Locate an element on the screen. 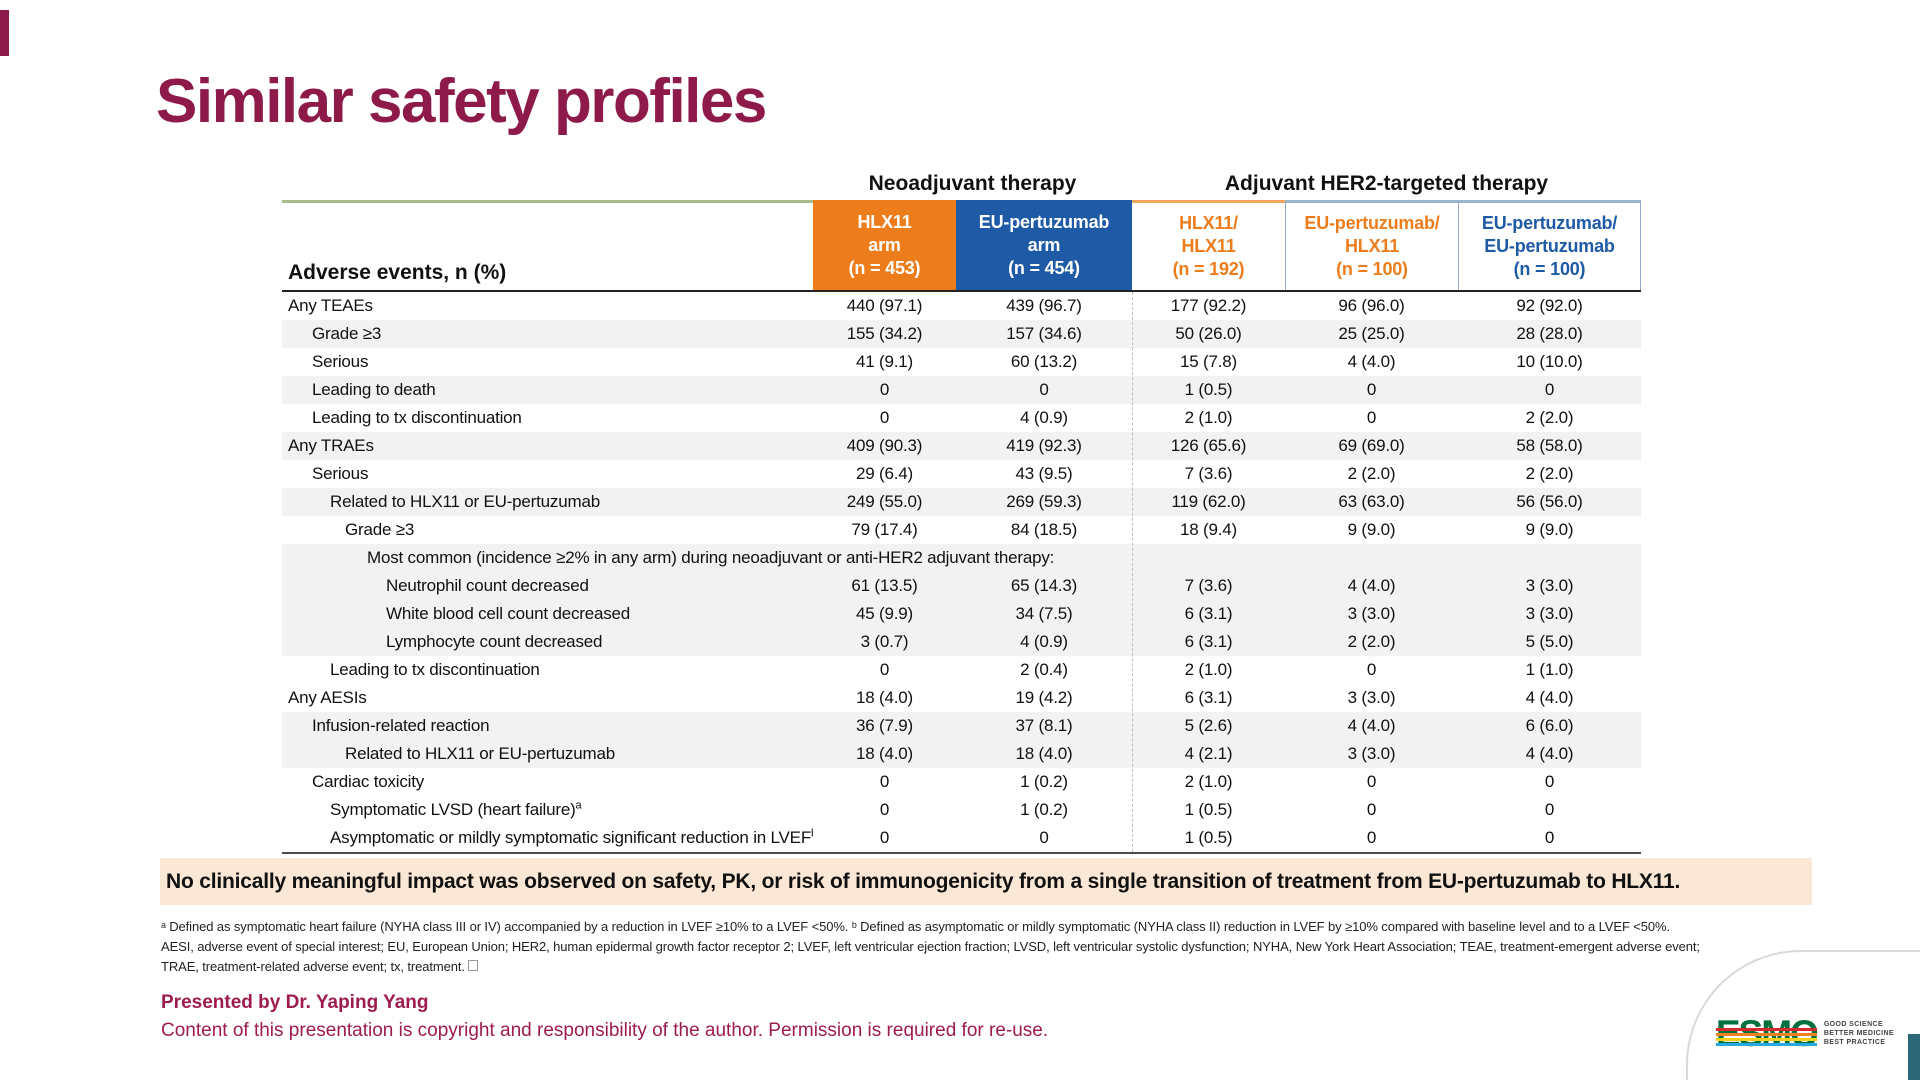 This screenshot has height=1080, width=1920. cell-value: 2 (0.4) is located at coordinates (1044, 669).